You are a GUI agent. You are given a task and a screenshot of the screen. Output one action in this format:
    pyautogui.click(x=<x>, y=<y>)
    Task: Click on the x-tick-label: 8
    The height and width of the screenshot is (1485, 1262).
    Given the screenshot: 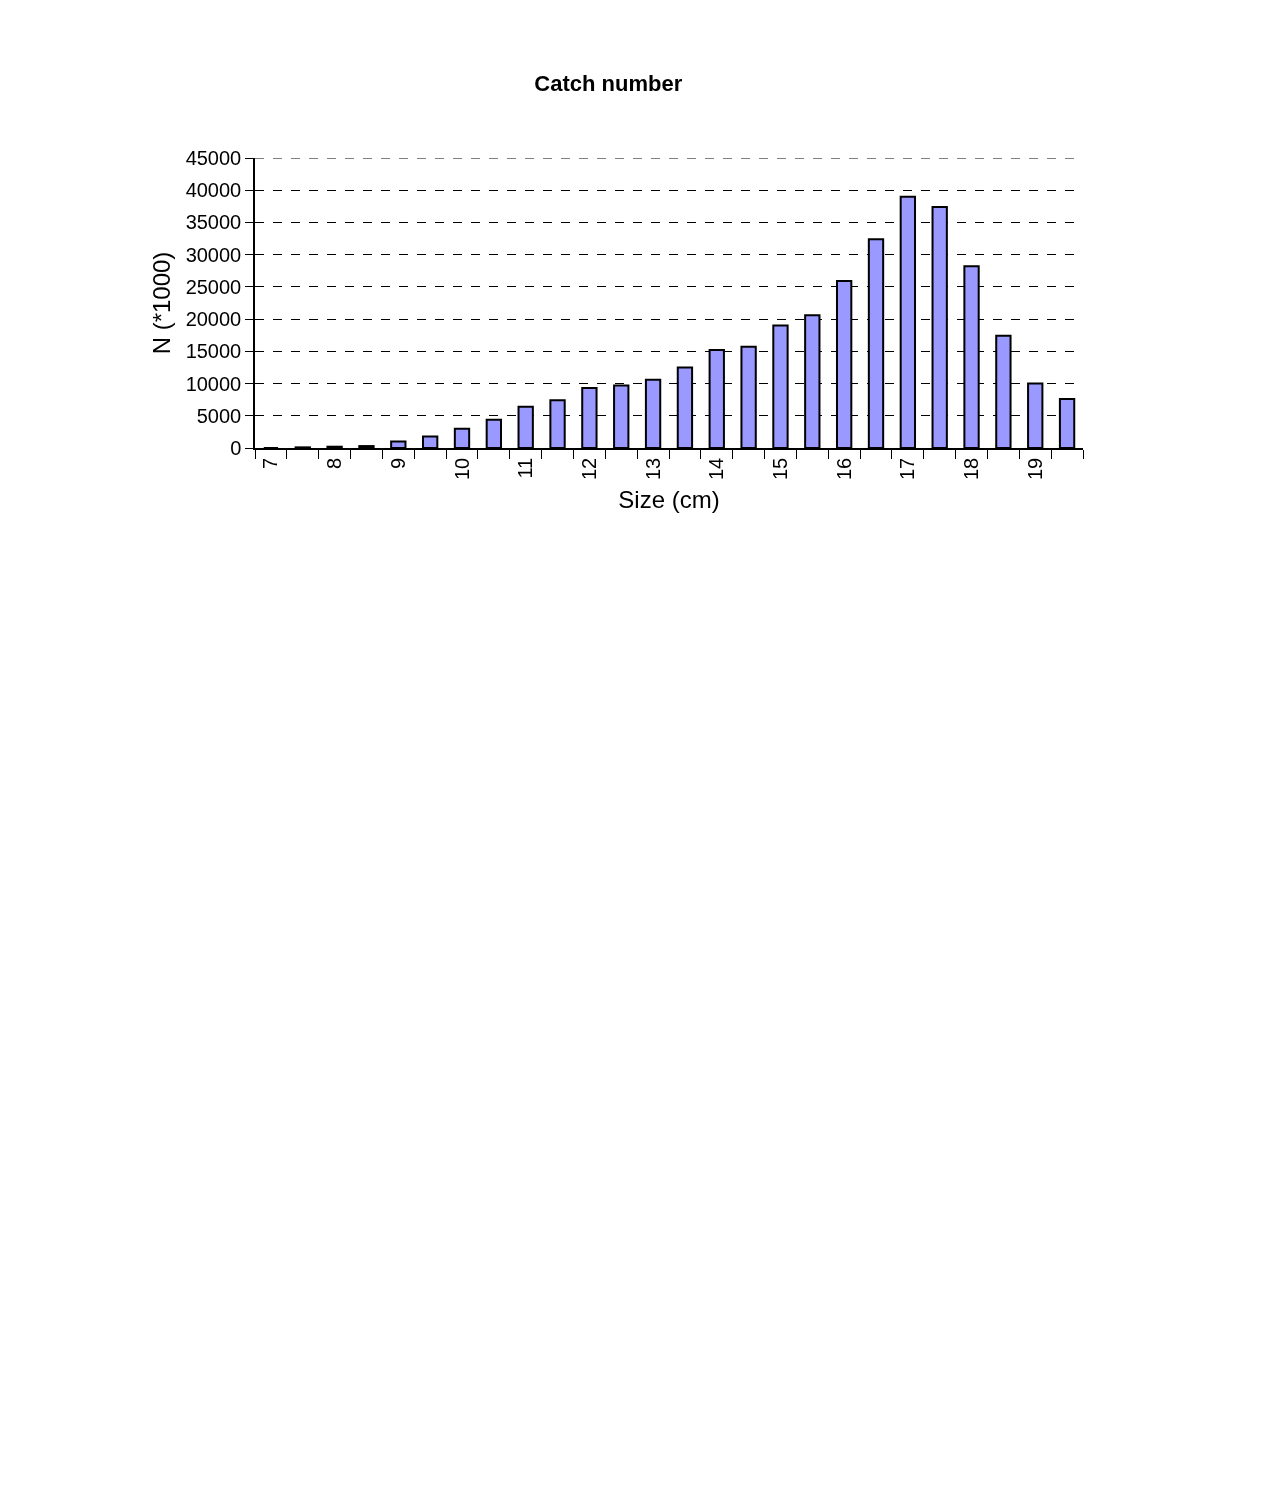 What is the action you would take?
    pyautogui.click(x=334, y=463)
    